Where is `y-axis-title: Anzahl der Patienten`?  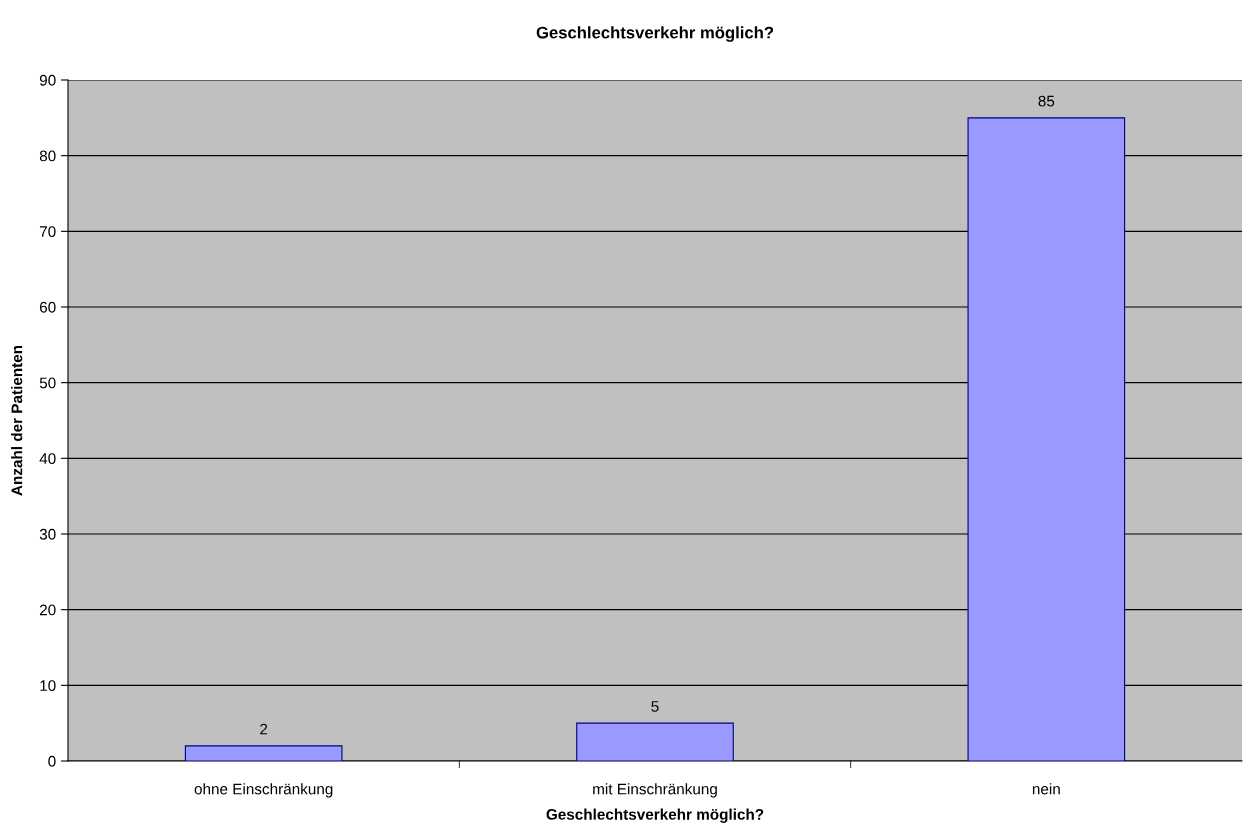 y-axis-title: Anzahl der Patienten is located at coordinates (17, 420).